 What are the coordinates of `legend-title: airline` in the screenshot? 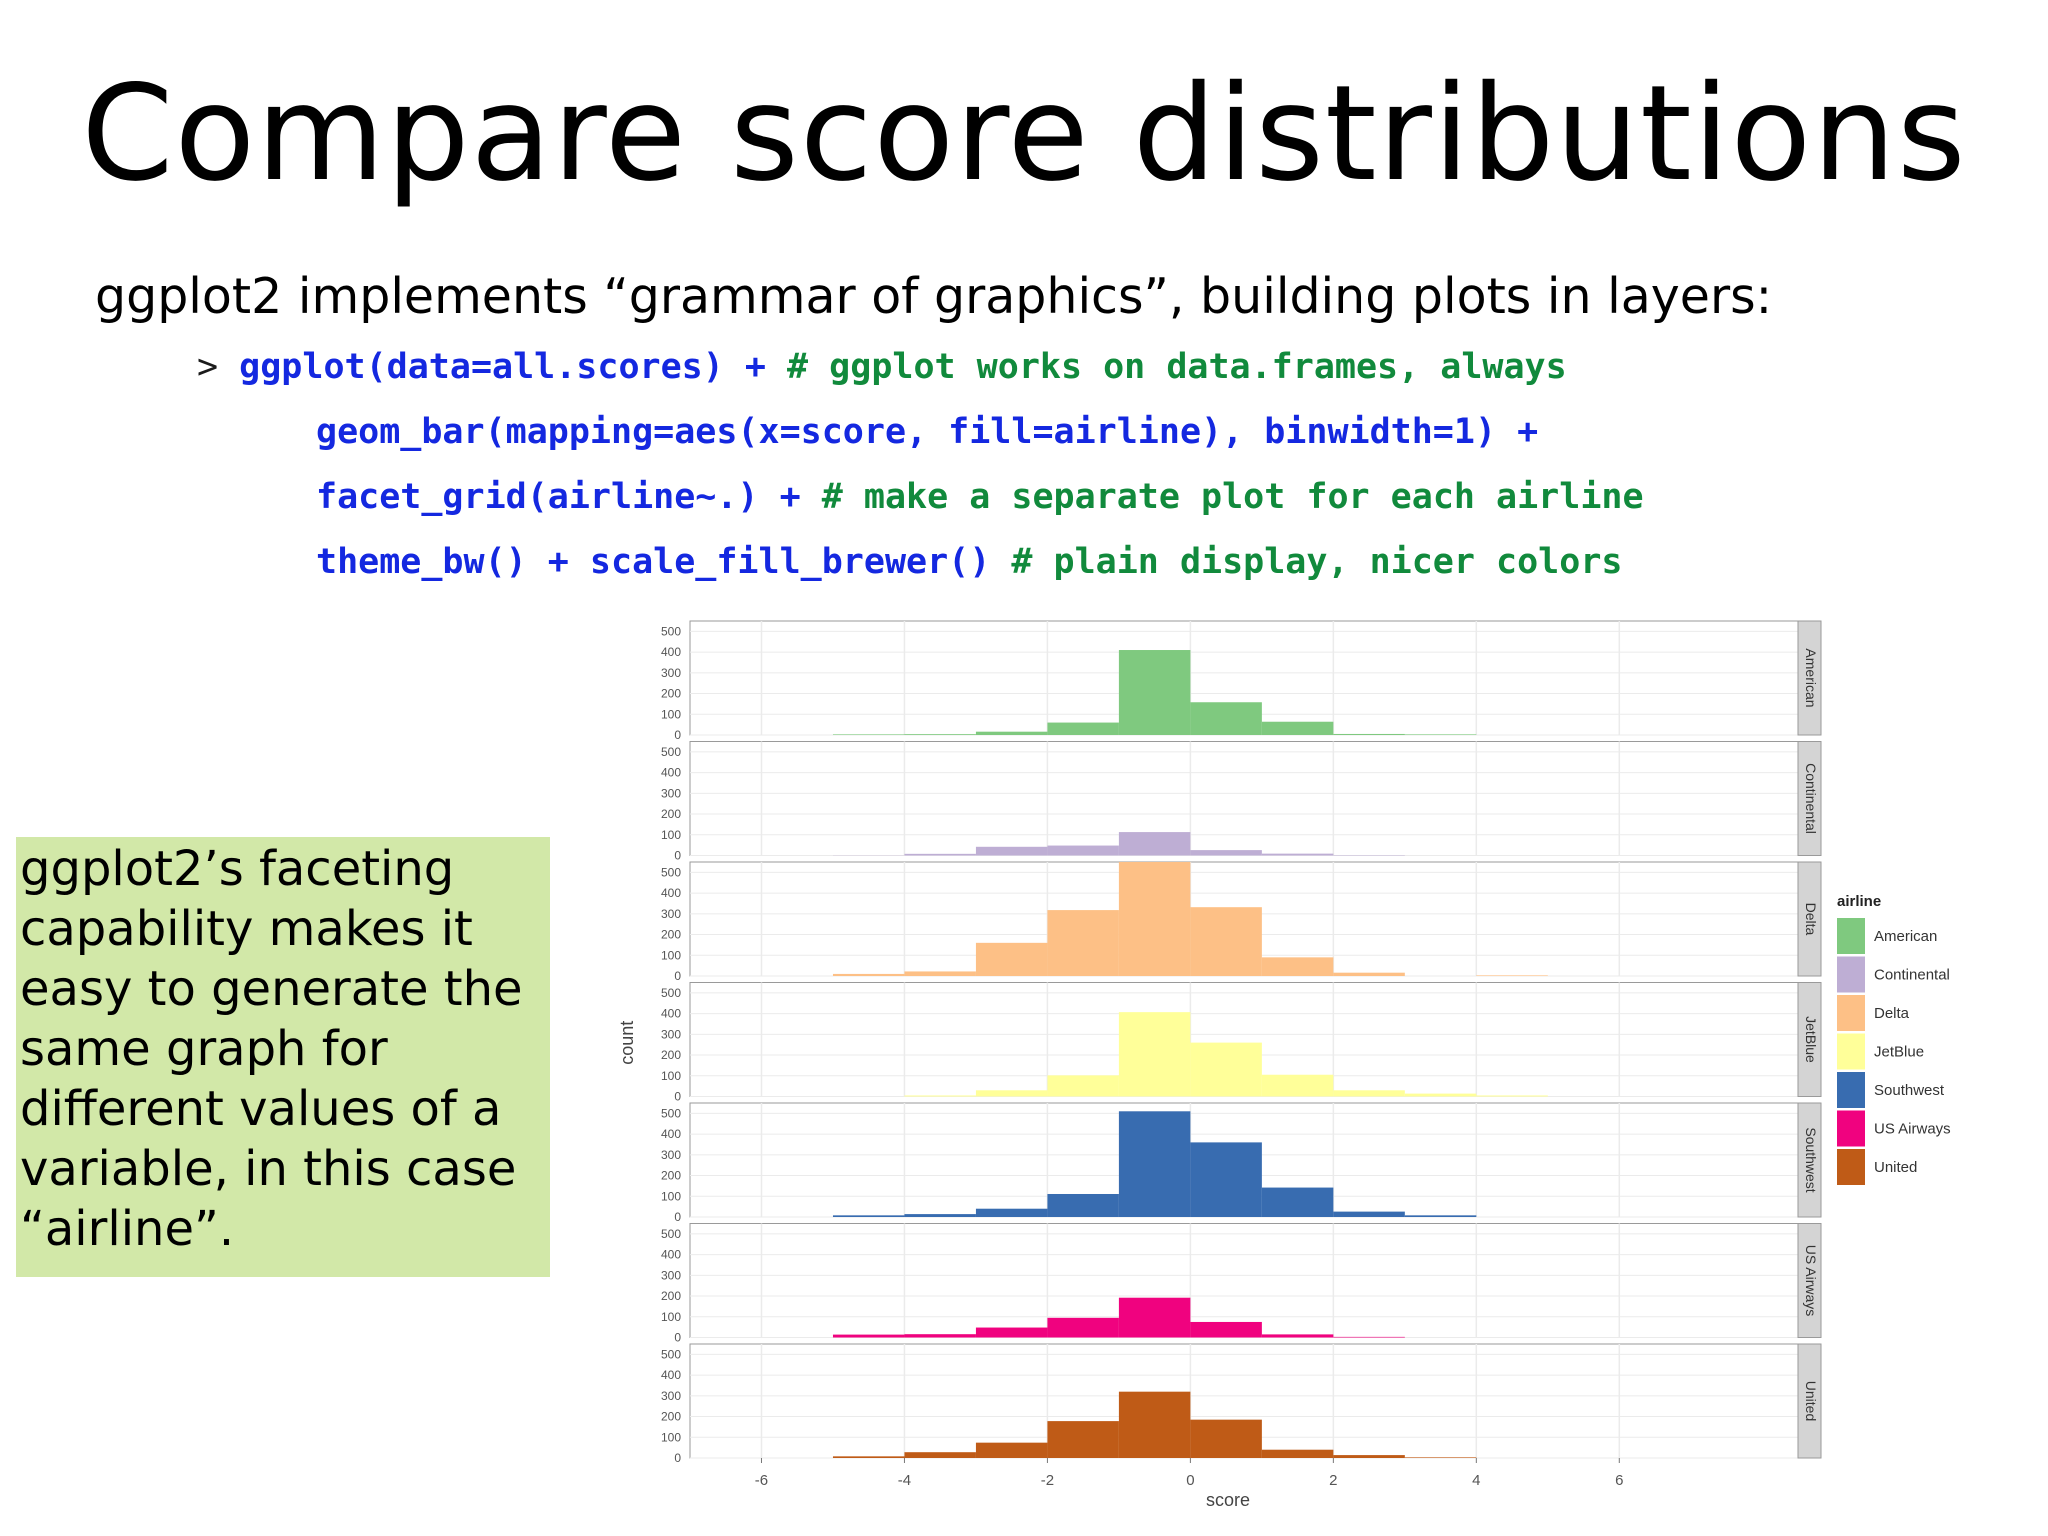 It's located at (1859, 901).